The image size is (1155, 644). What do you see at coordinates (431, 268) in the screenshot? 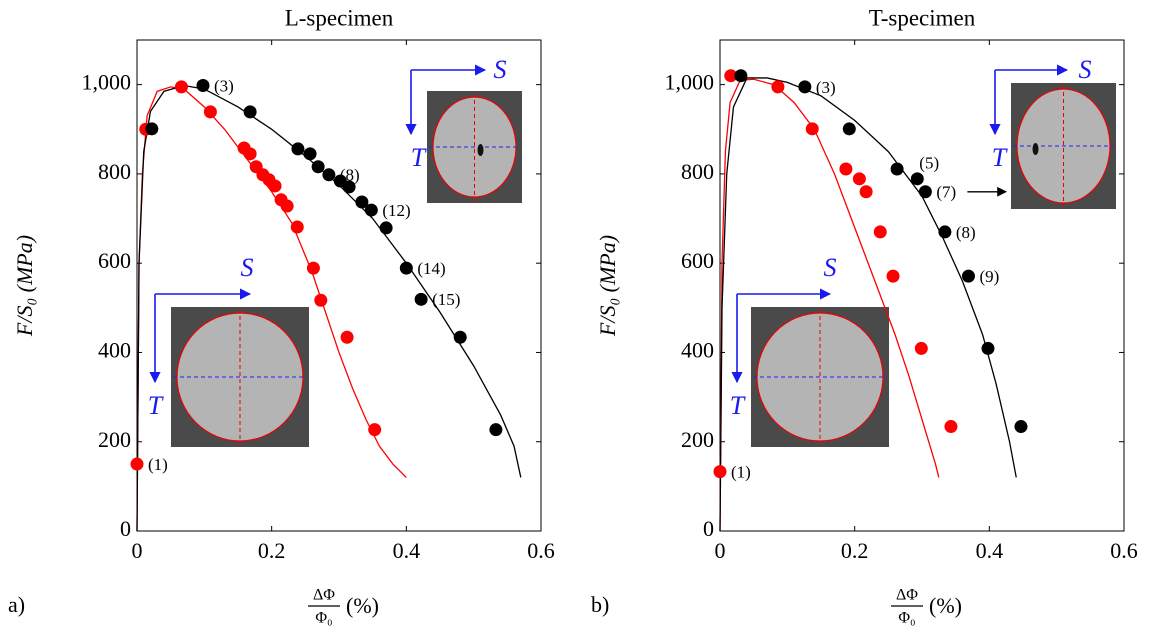
I see `point-label: (14)` at bounding box center [431, 268].